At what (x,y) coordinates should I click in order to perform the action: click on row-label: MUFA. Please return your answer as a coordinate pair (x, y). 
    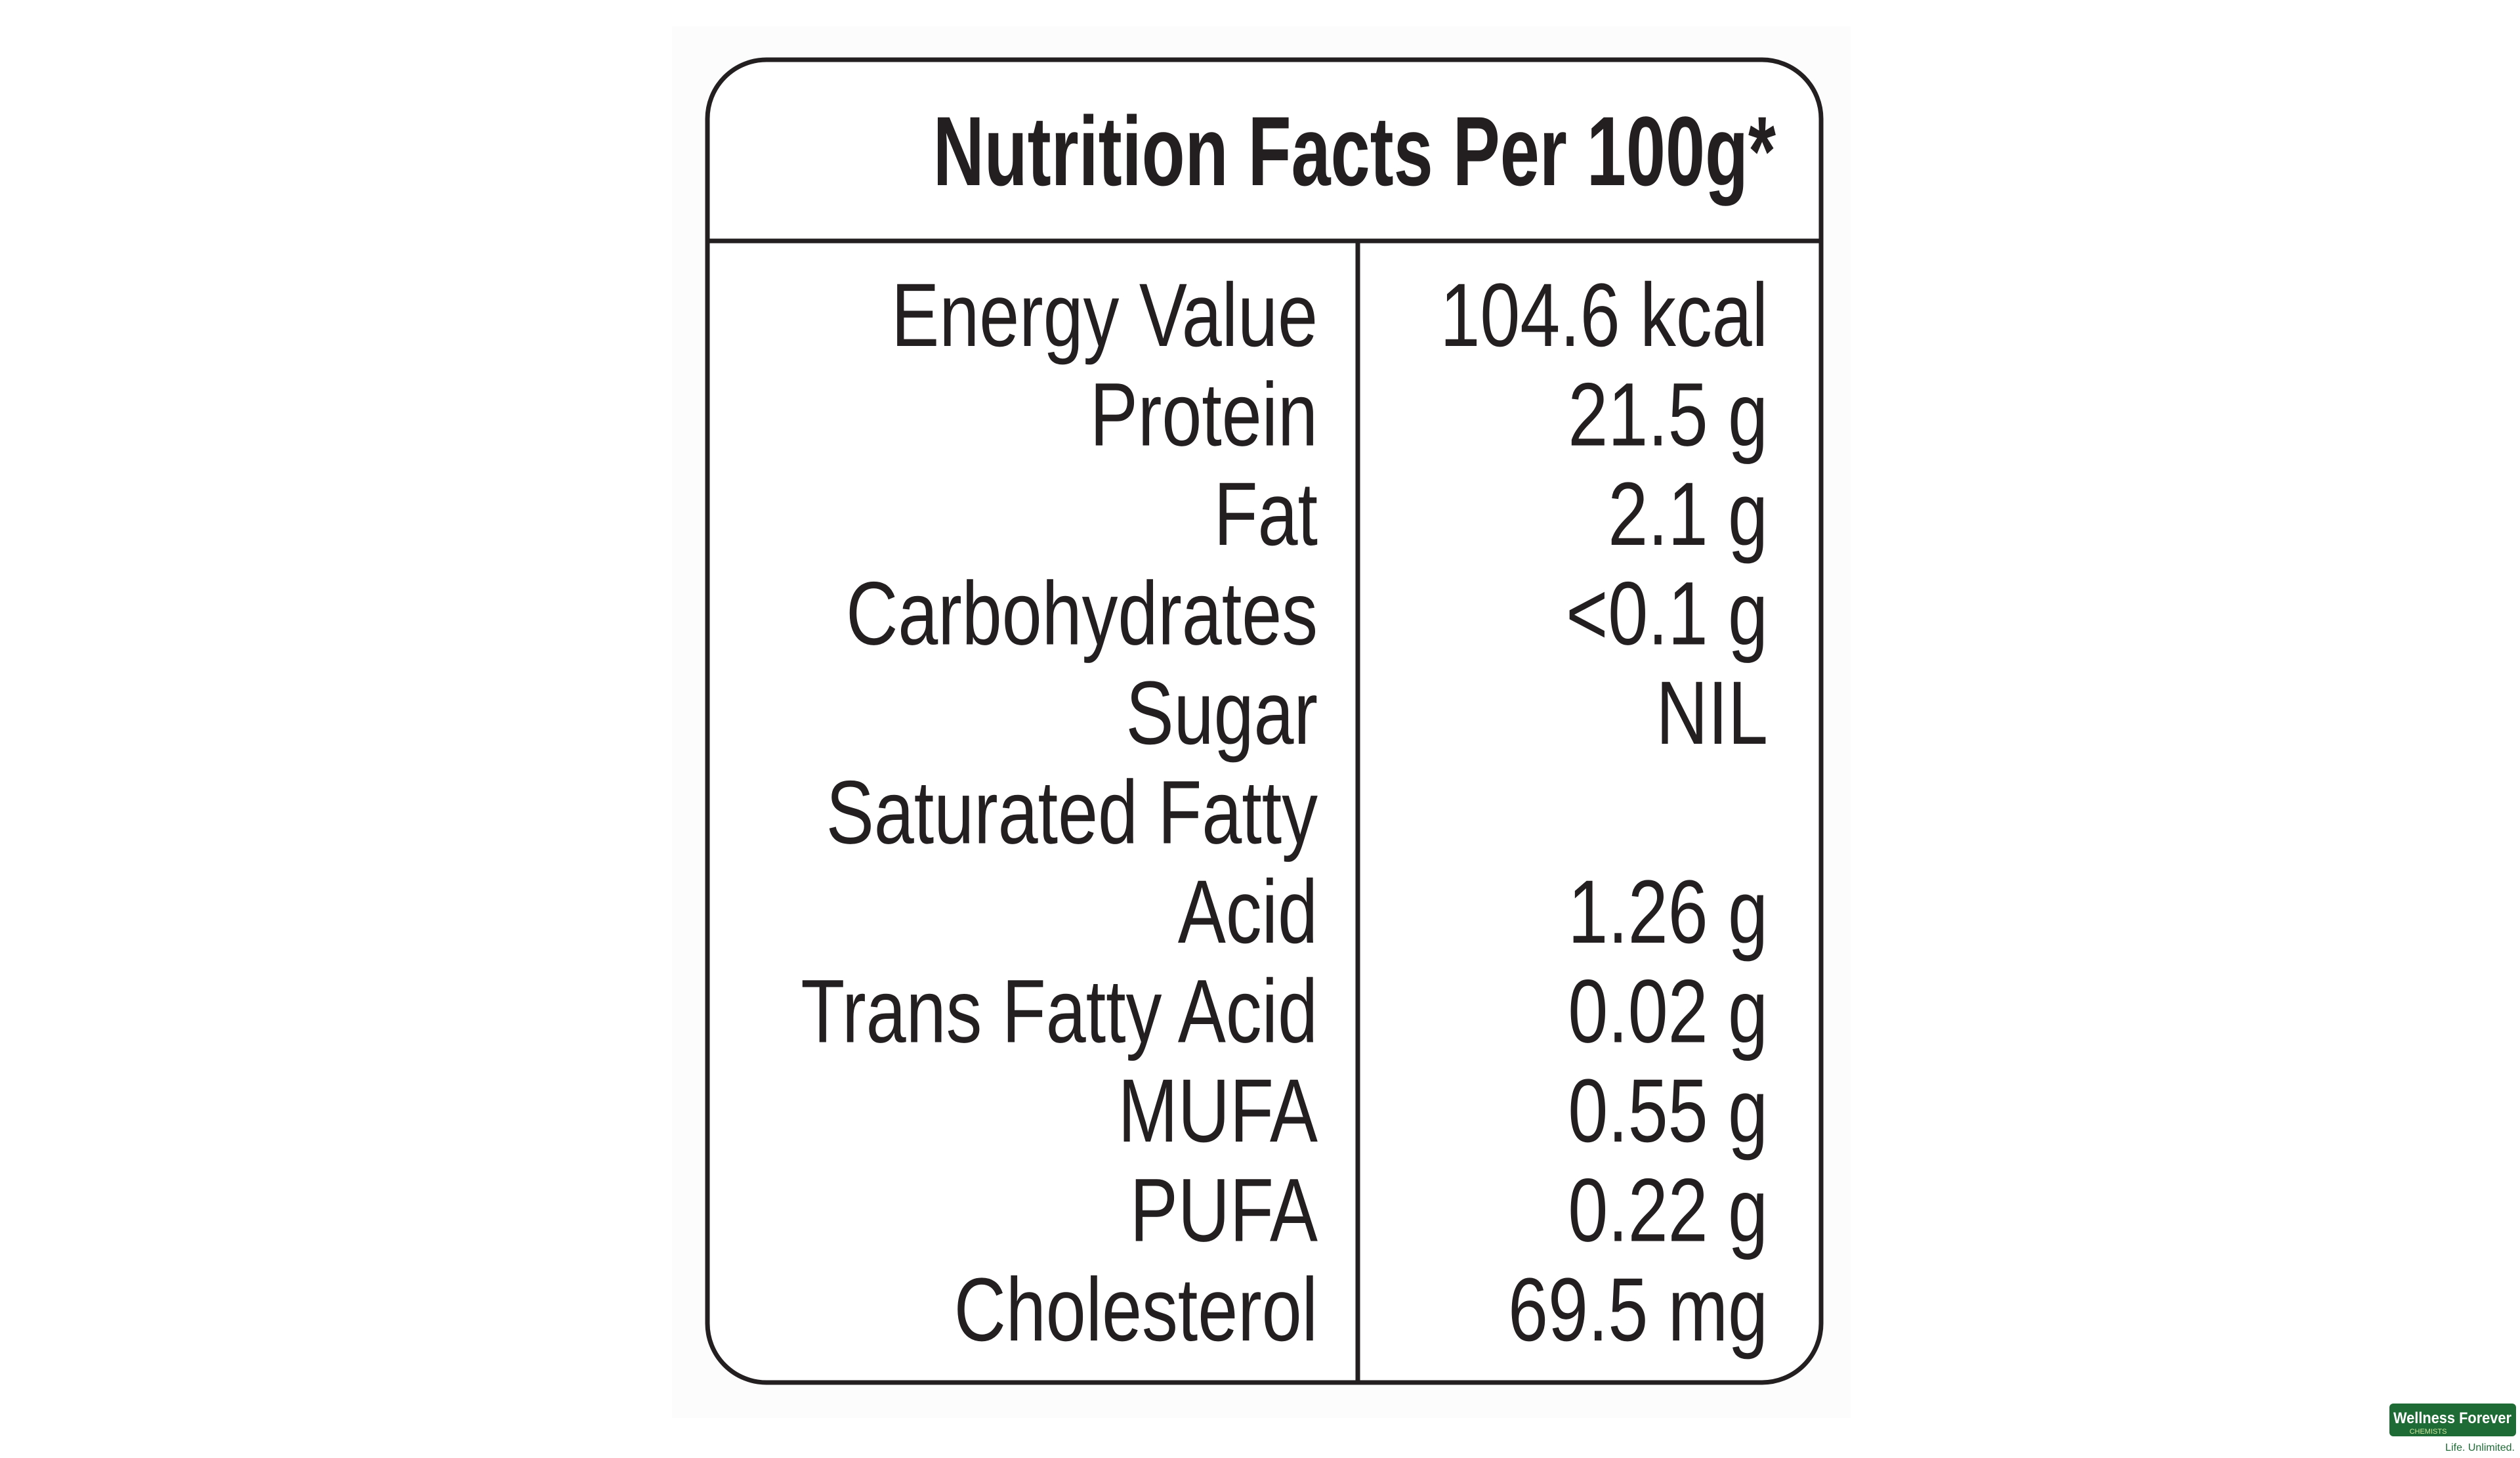
    Looking at the image, I should click on (1218, 1111).